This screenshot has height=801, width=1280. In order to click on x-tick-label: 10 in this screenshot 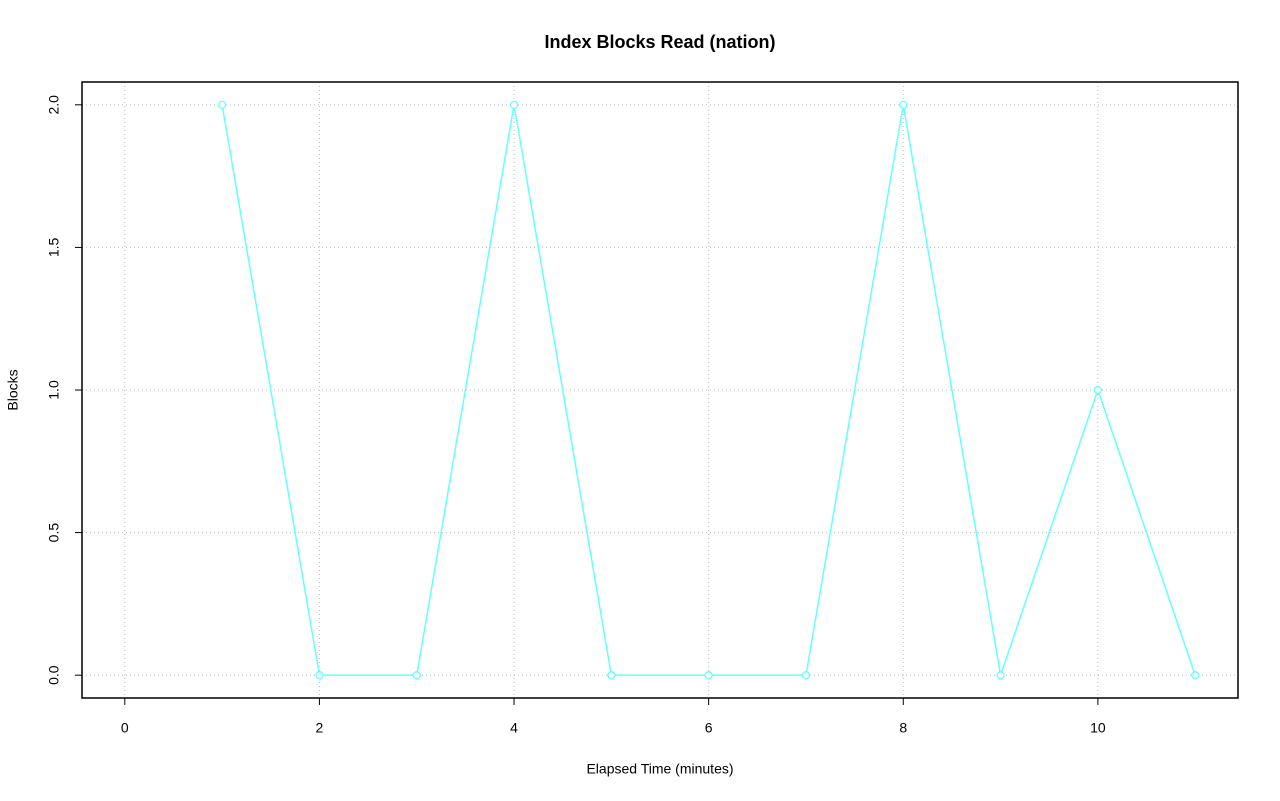, I will do `click(1098, 728)`.